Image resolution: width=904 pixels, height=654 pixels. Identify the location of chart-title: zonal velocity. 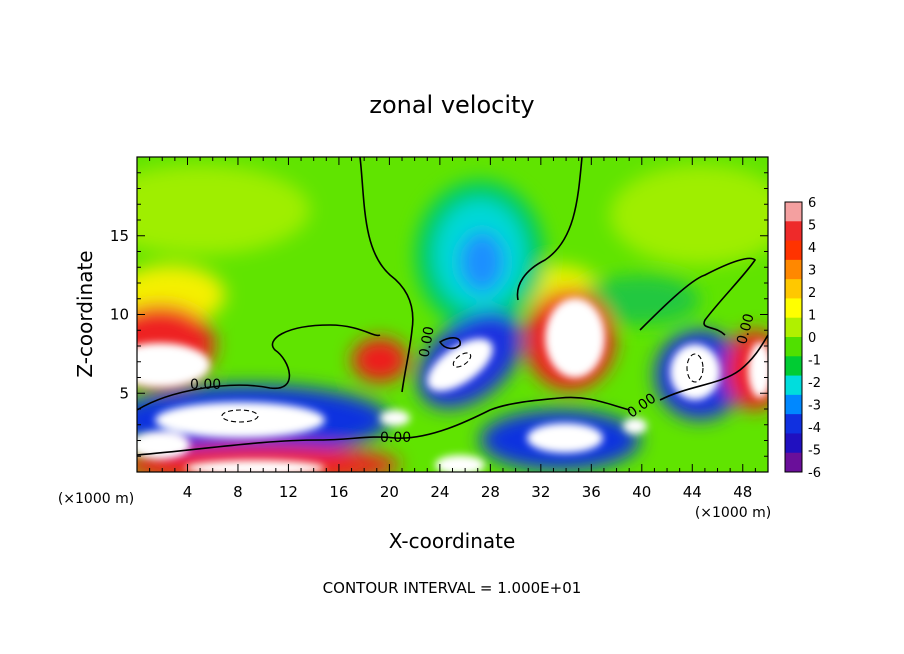
(451, 105).